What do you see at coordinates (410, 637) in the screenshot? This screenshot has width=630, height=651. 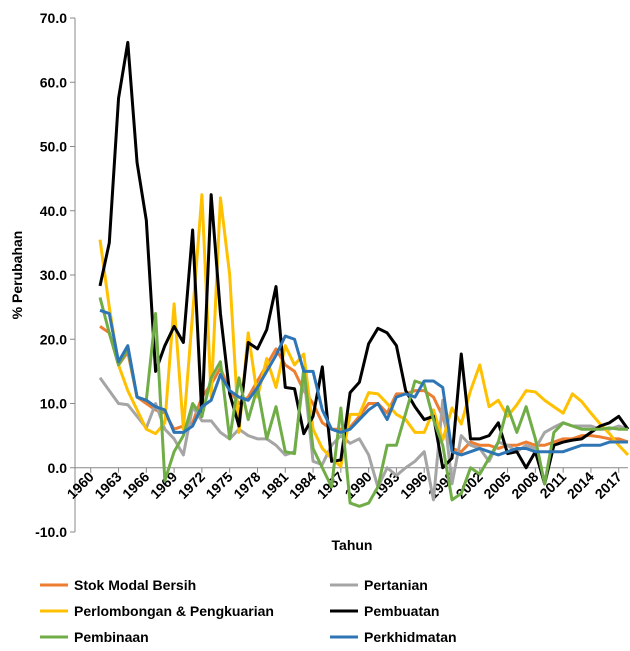 I see `legend-label: Perkhidmatan` at bounding box center [410, 637].